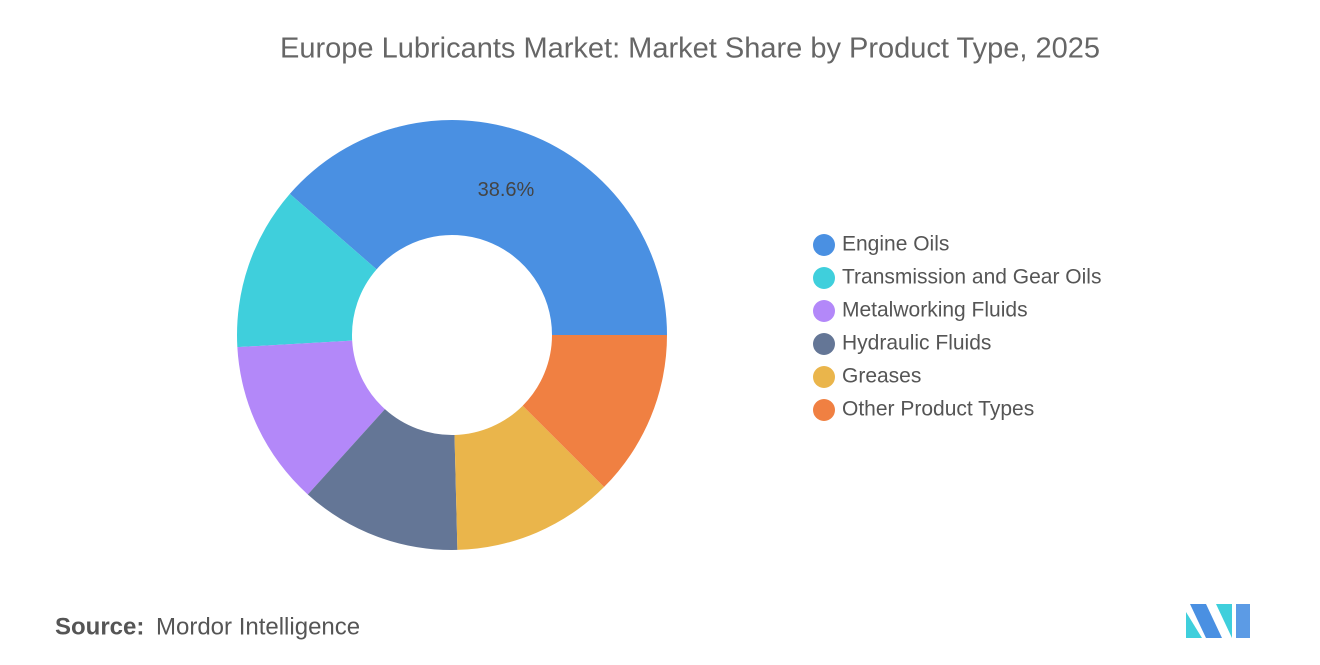 Image resolution: width=1320 pixels, height=665 pixels. Describe the element at coordinates (506, 190) in the screenshot. I see `data-label: 38.6%` at that location.